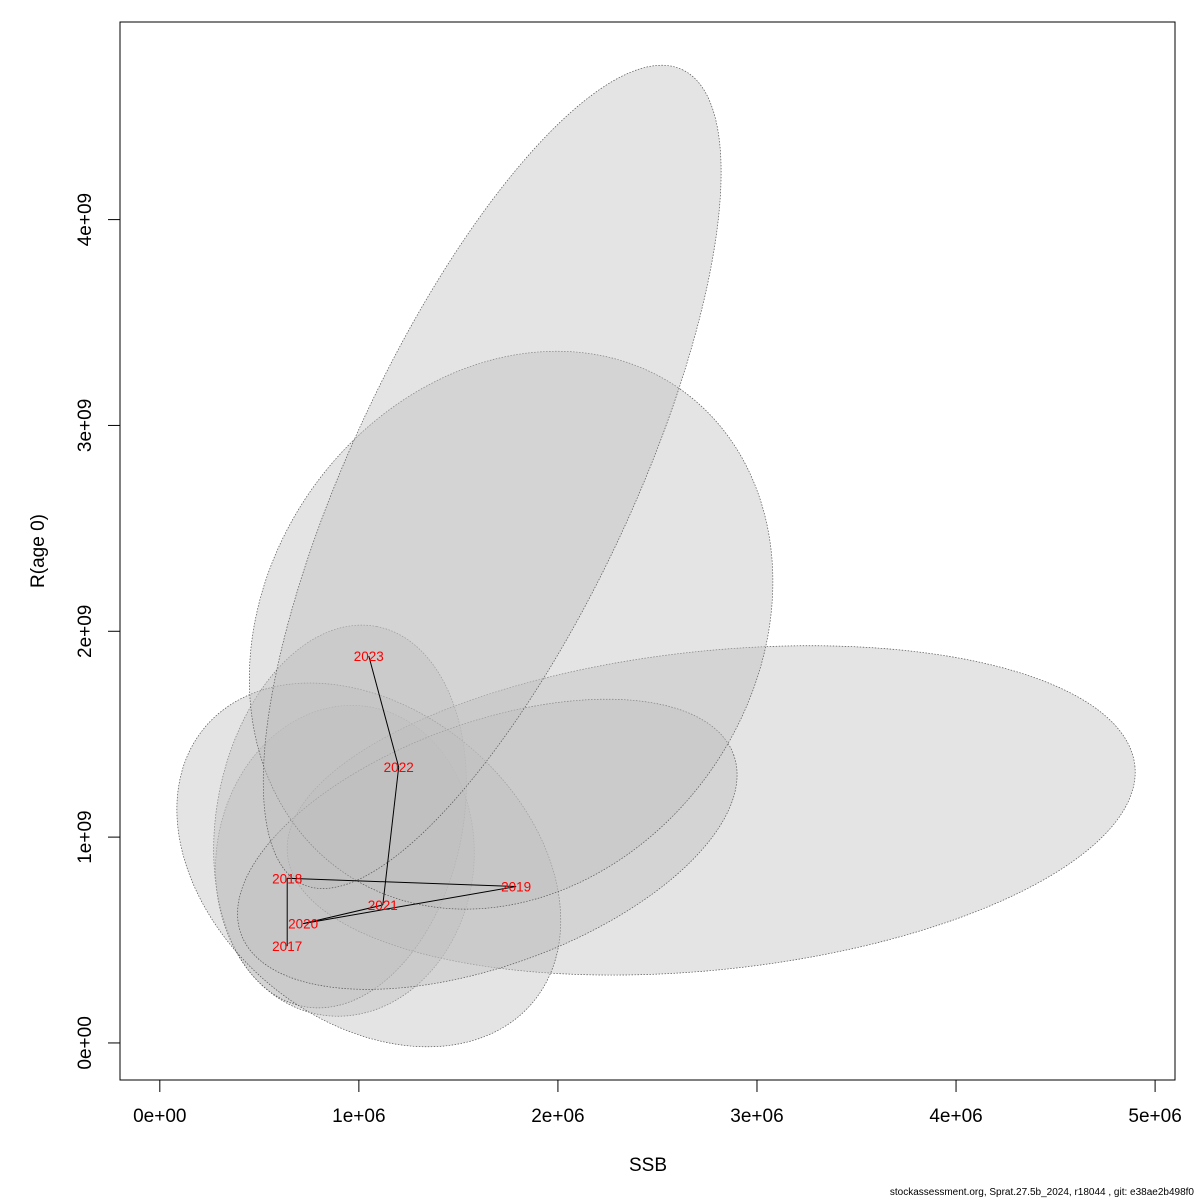 The image size is (1200, 1200). What do you see at coordinates (1154, 1116) in the screenshot?
I see `x-tick-label-5: 5e+06` at bounding box center [1154, 1116].